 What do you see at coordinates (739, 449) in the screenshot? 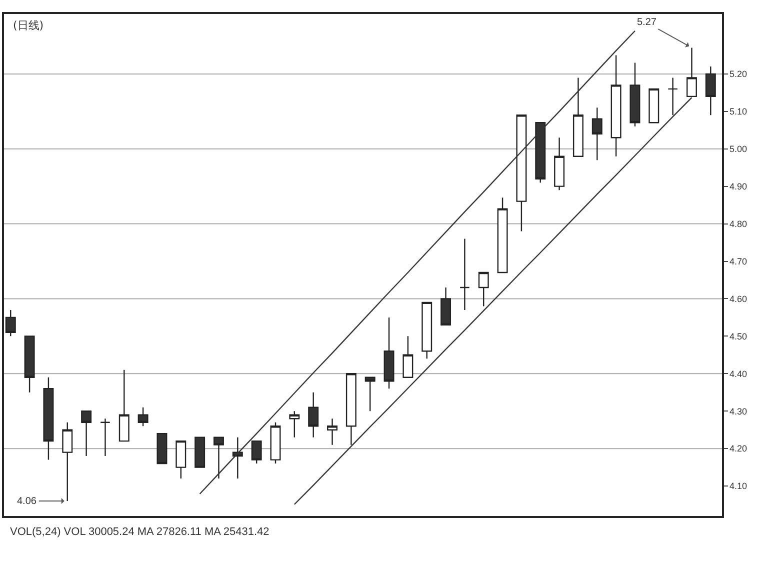
I see `y-tick-label: 4.20` at bounding box center [739, 449].